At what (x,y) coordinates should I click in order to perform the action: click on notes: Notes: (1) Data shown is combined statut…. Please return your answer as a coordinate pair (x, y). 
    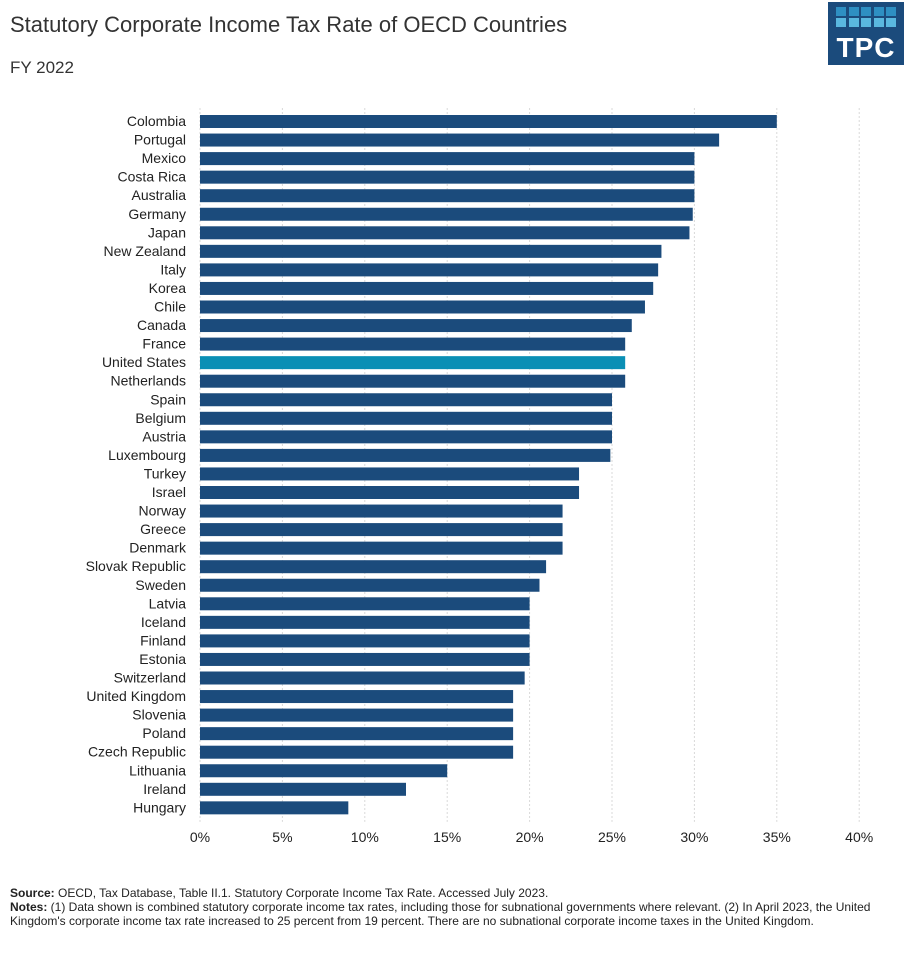
    Looking at the image, I should click on (452, 914).